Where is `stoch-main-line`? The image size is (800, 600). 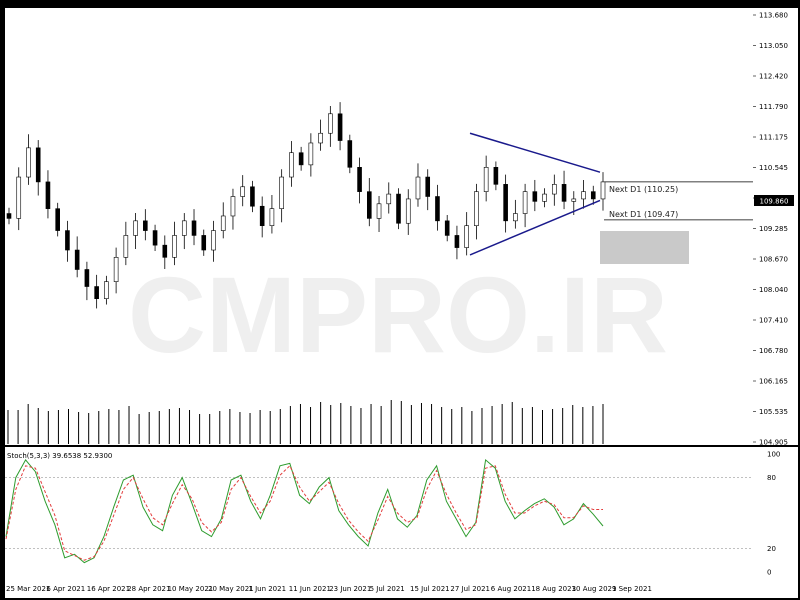
stoch-main-line is located at coordinates (304, 511).